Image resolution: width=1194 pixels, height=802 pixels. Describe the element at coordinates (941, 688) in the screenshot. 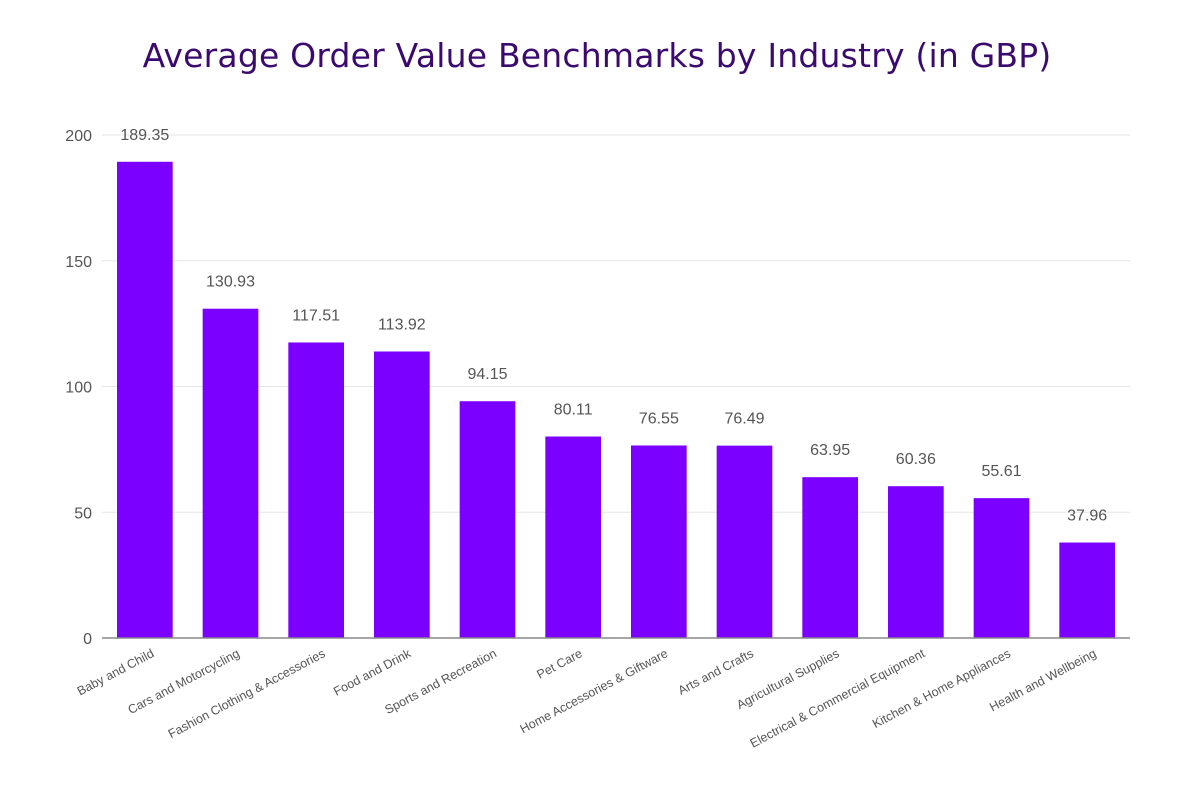

I see `x-tick-label: Kitchen & Home Appliances` at that location.